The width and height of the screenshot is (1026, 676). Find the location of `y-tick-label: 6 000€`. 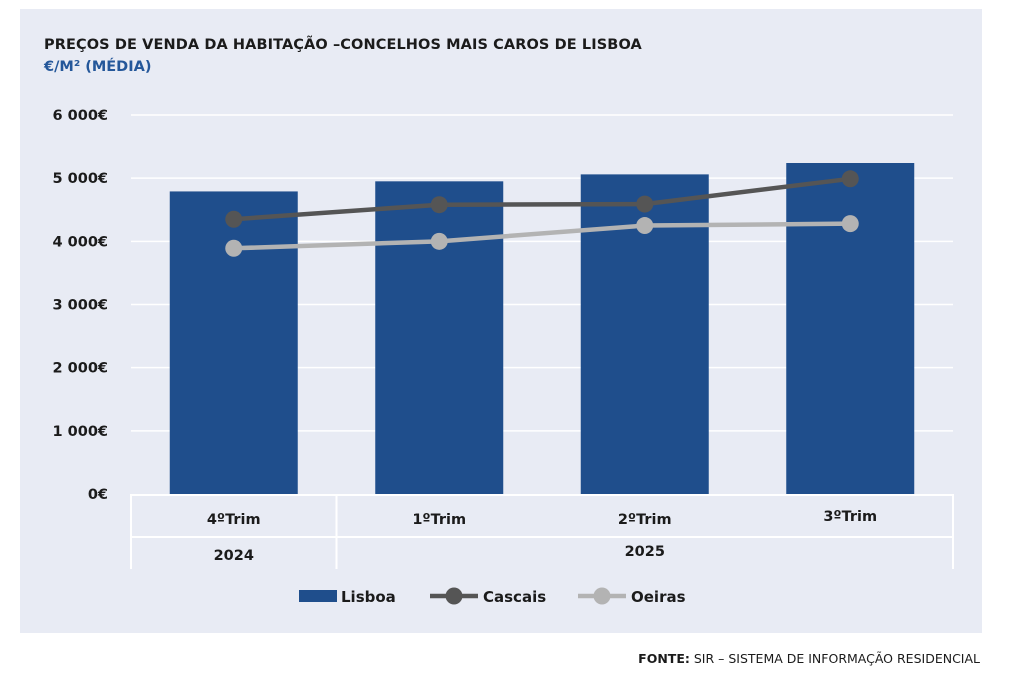

y-tick-label: 6 000€ is located at coordinates (81, 116).